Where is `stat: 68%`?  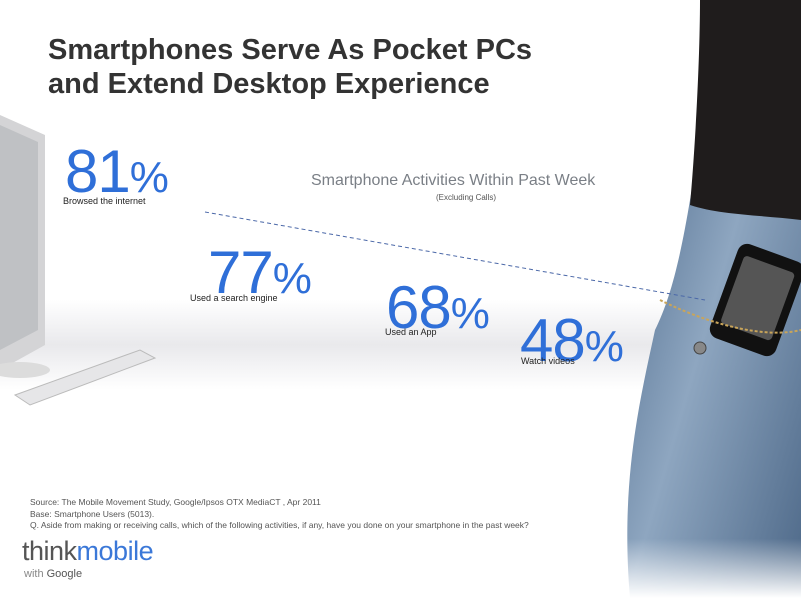 stat: 68% is located at coordinates (438, 308).